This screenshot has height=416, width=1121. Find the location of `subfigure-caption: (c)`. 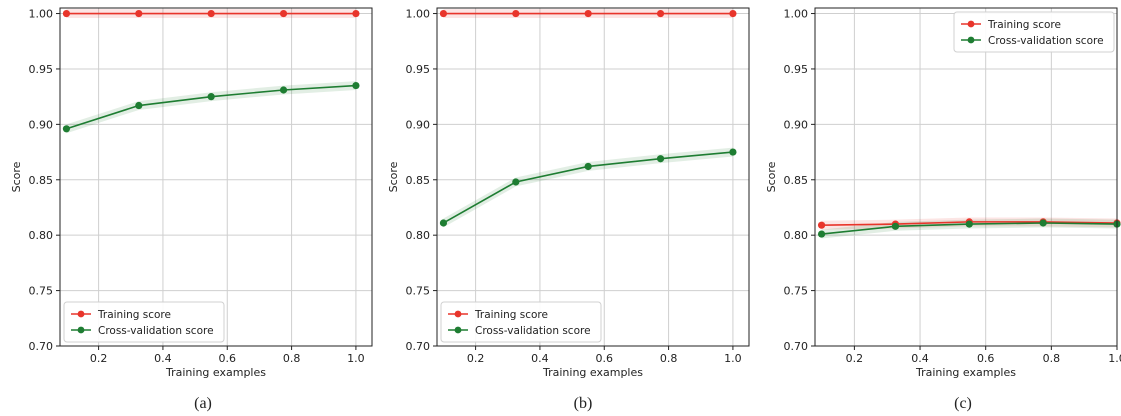

subfigure-caption: (c) is located at coordinates (963, 403).